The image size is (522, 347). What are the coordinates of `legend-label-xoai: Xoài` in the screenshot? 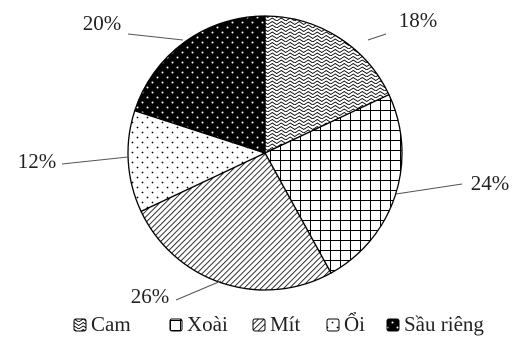 It's located at (207, 324).